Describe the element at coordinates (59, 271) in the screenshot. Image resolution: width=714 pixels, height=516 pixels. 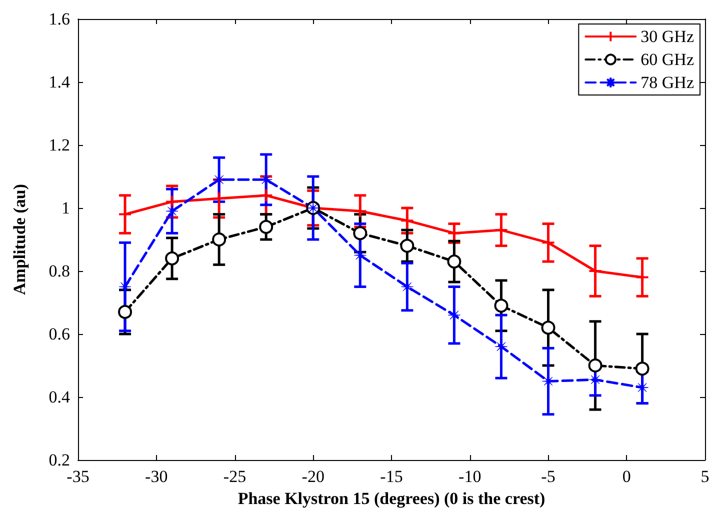
I see `y-tick-label: 0.8` at that location.